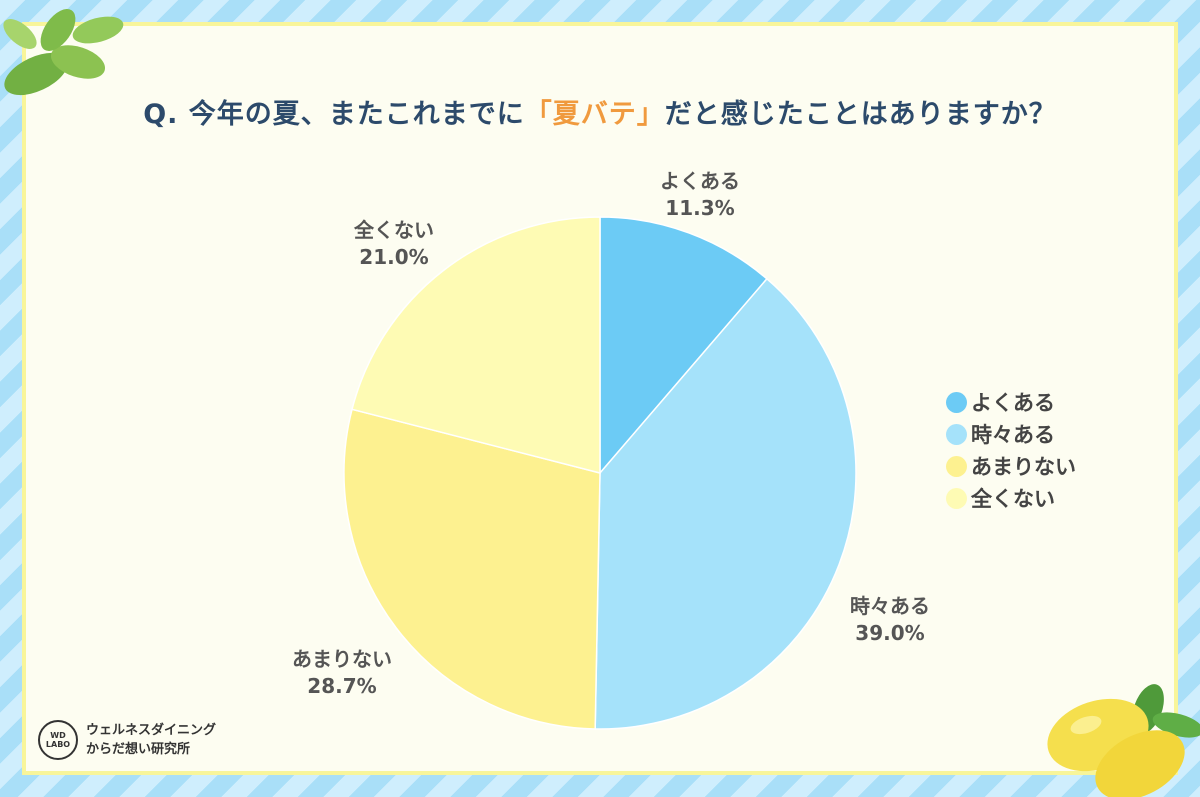 The width and height of the screenshot is (1200, 797). I want to click on brand-logo: WD LABO ウェルネスダイニング からだ想い研究所, so click(127, 740).